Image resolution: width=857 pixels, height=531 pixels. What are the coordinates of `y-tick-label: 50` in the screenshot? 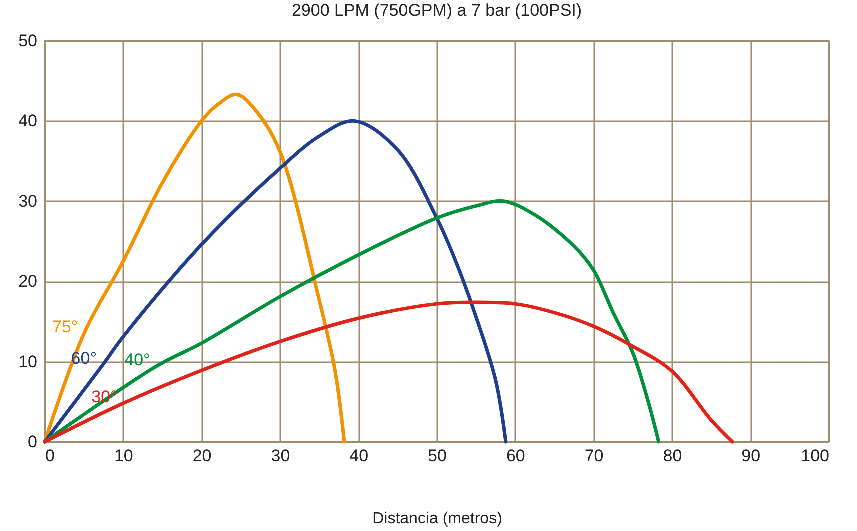 It's located at (28, 41).